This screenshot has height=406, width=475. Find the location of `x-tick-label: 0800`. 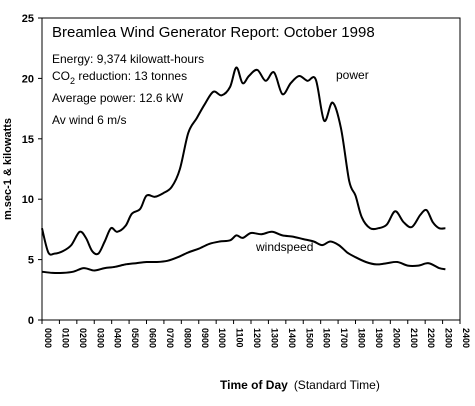

x-tick-label: 0800 is located at coordinates (187, 338).